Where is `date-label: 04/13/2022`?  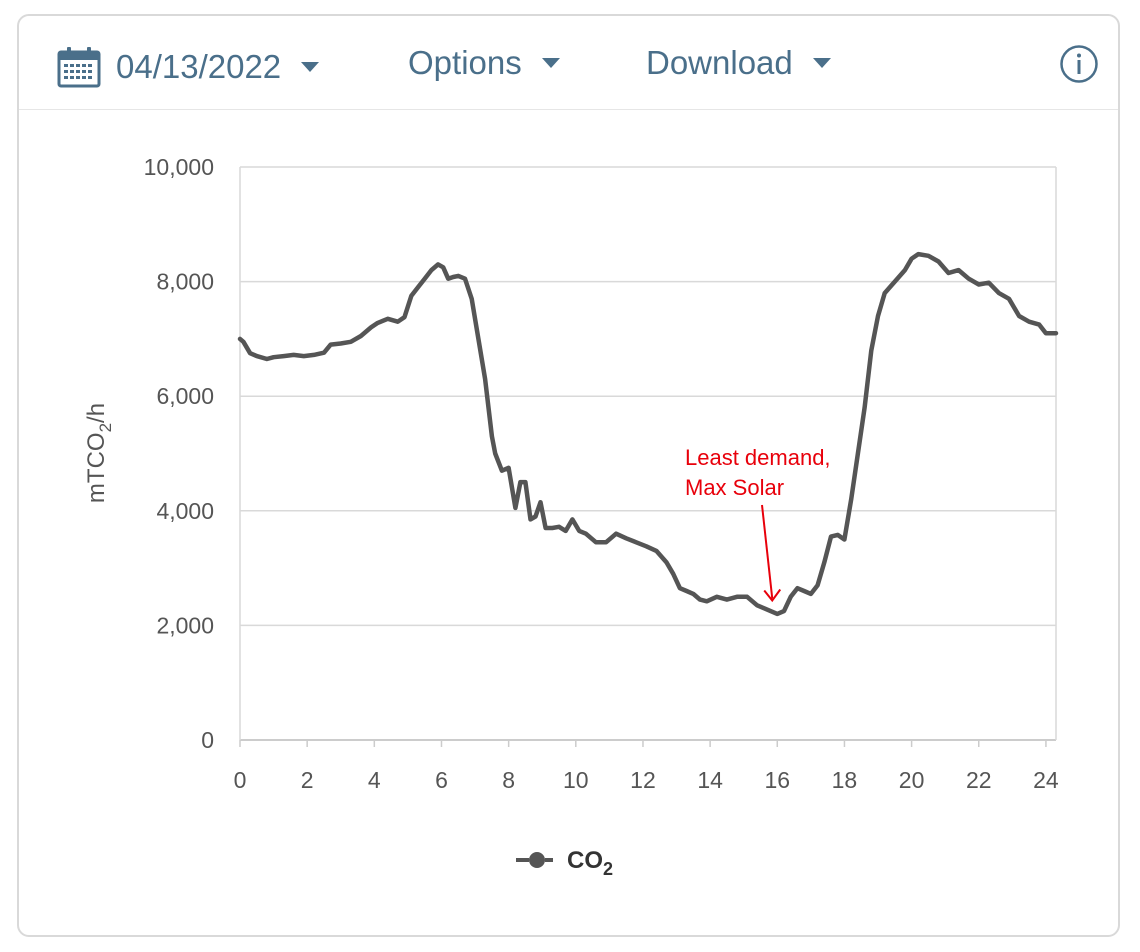
date-label: 04/13/2022 is located at coordinates (199, 66).